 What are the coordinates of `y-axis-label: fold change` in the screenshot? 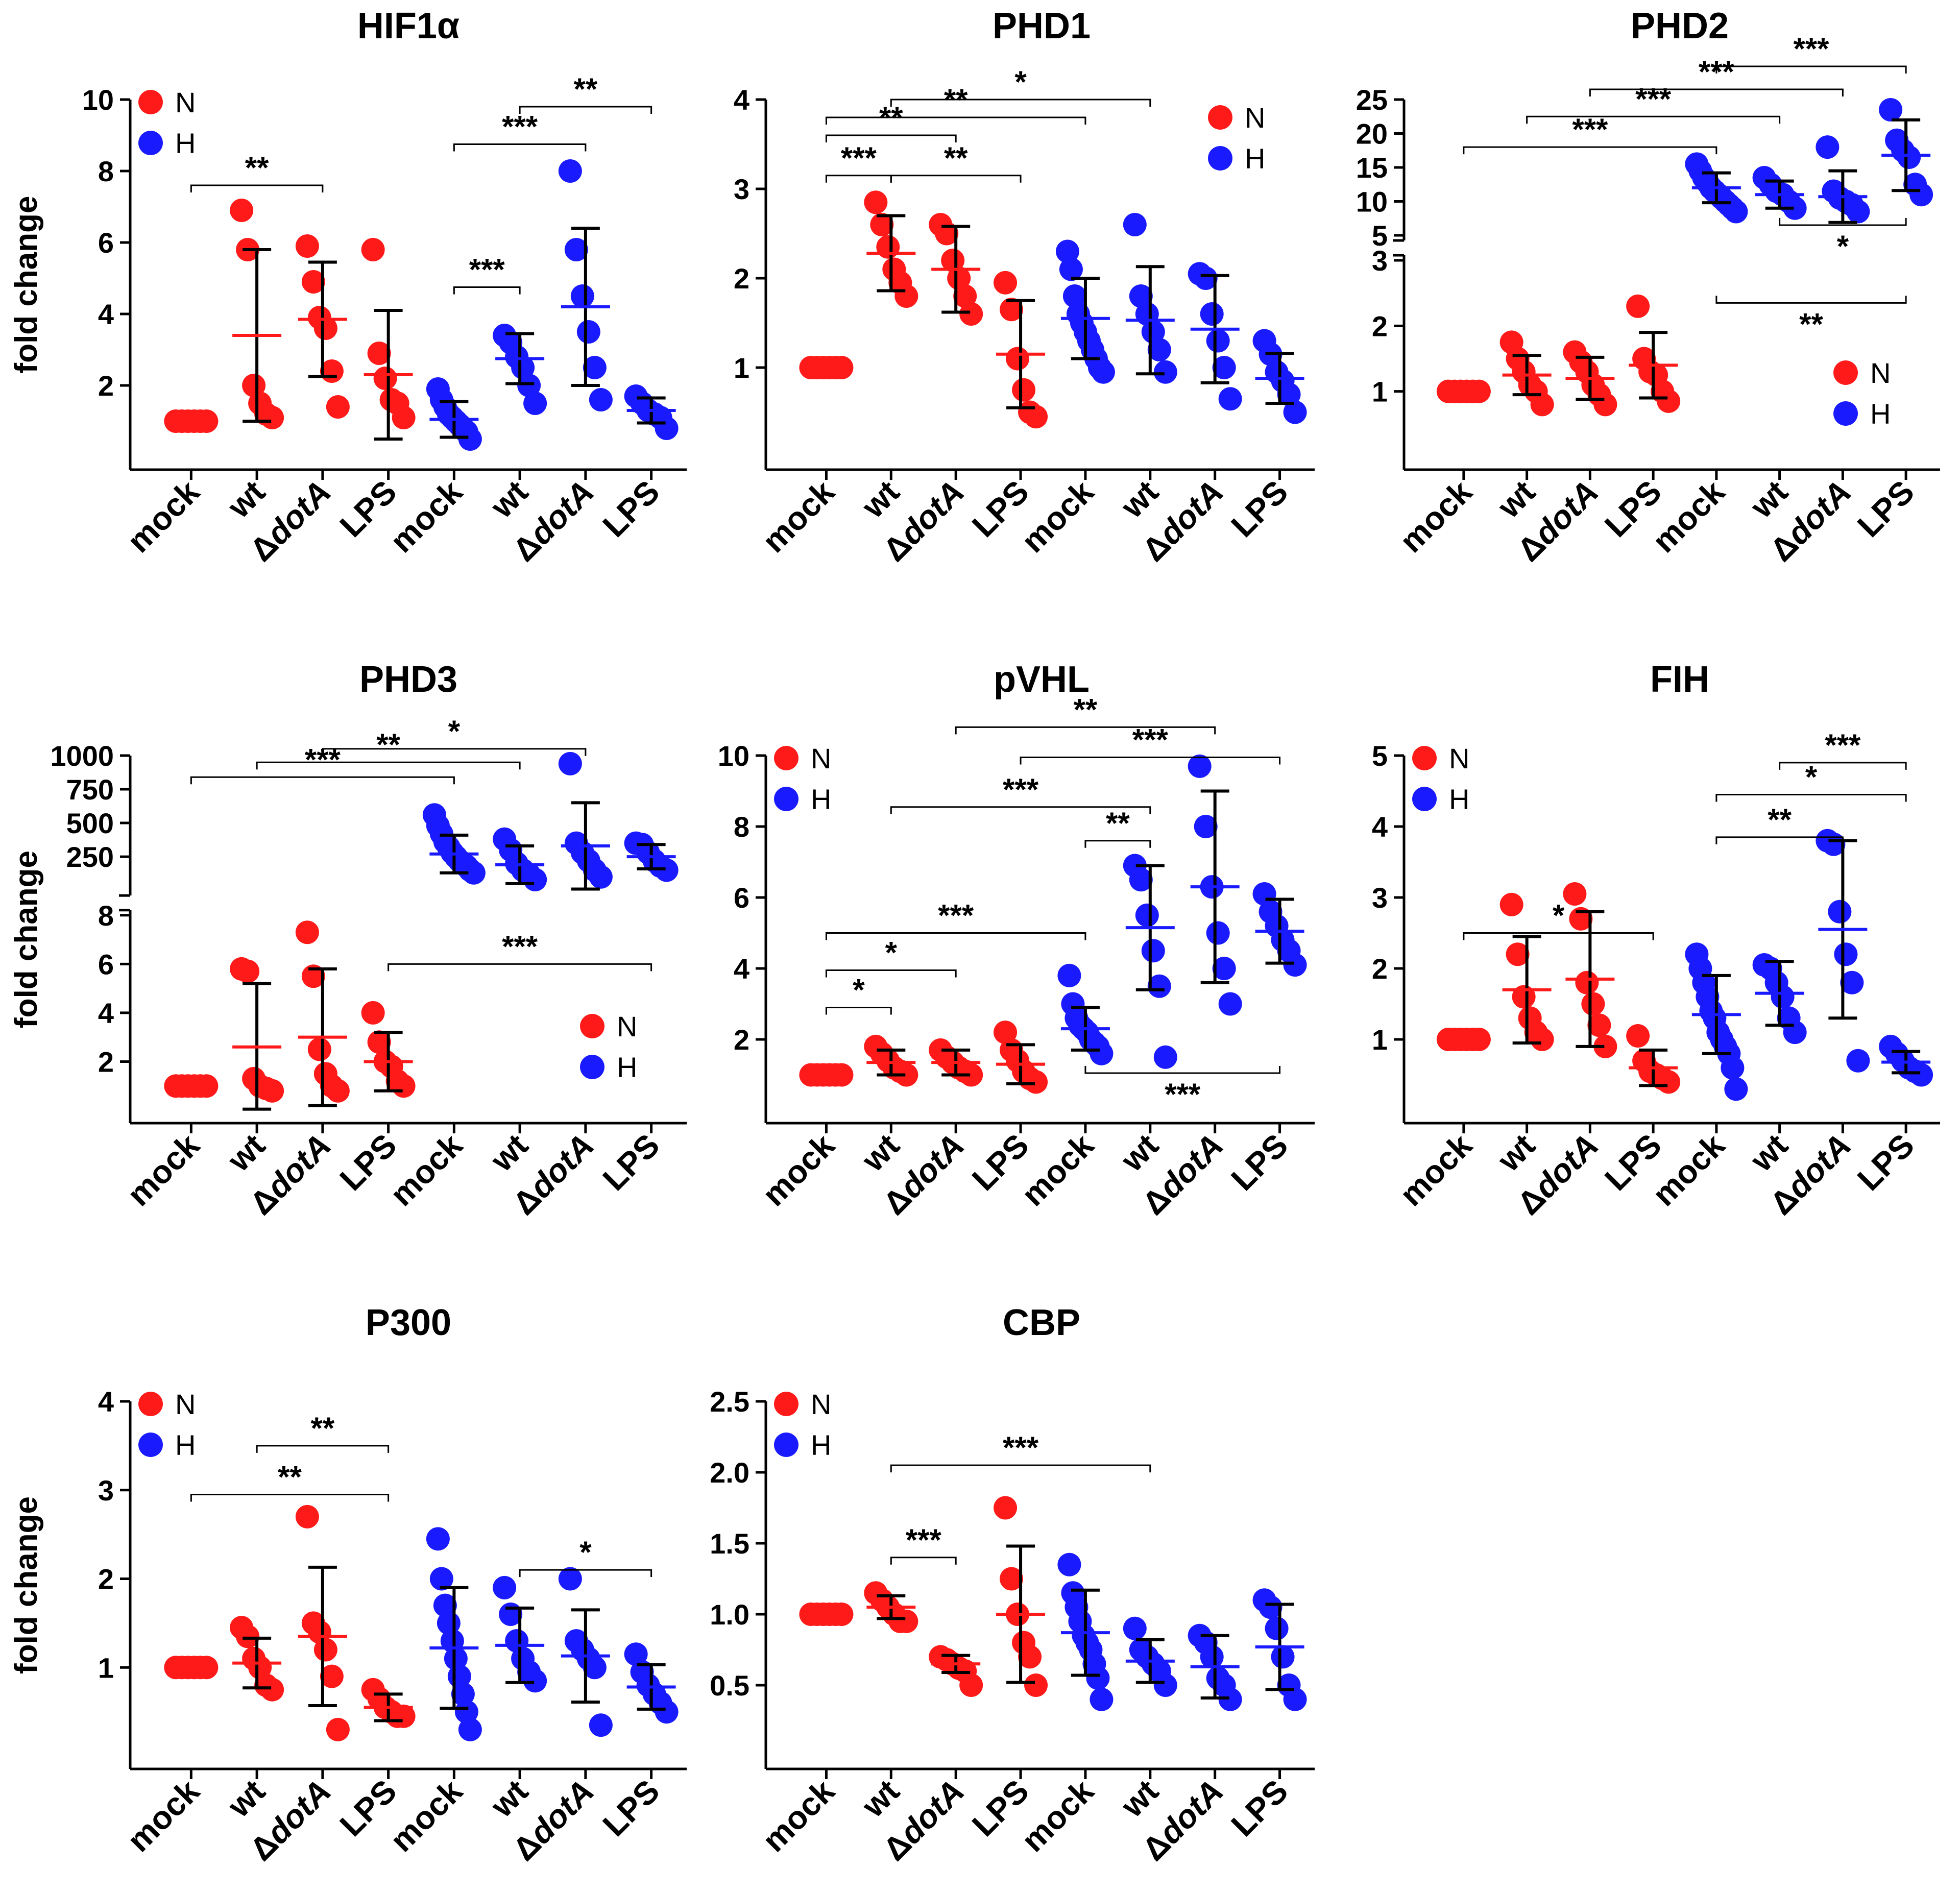 It's located at (26, 939).